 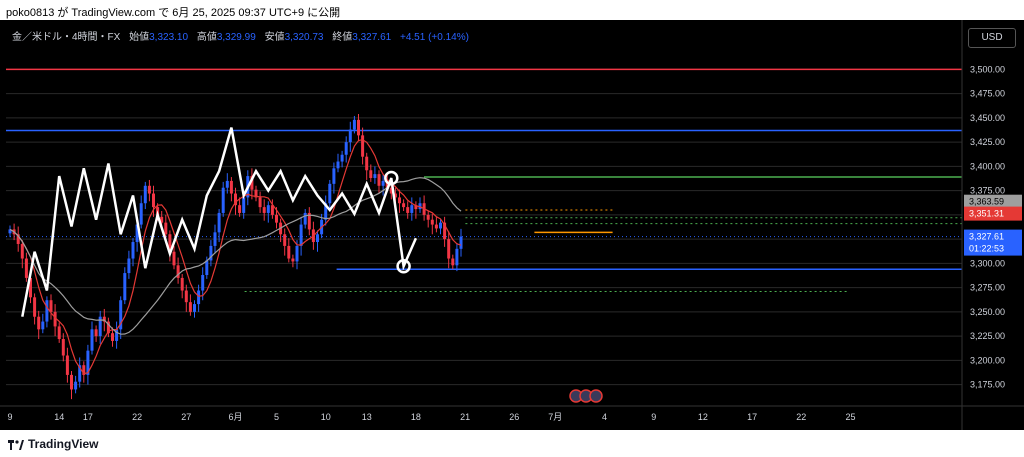 I want to click on x-tick-label: 22, so click(x=137, y=417).